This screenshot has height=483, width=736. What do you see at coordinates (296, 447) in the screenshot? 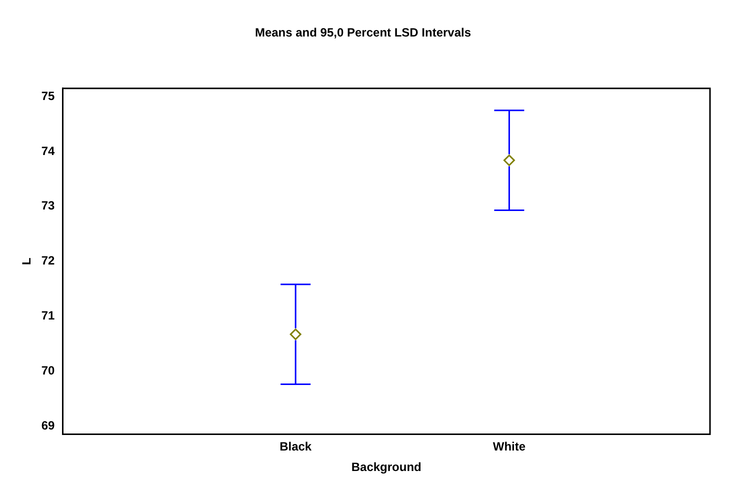
I see `x-tick-label: Black` at bounding box center [296, 447].